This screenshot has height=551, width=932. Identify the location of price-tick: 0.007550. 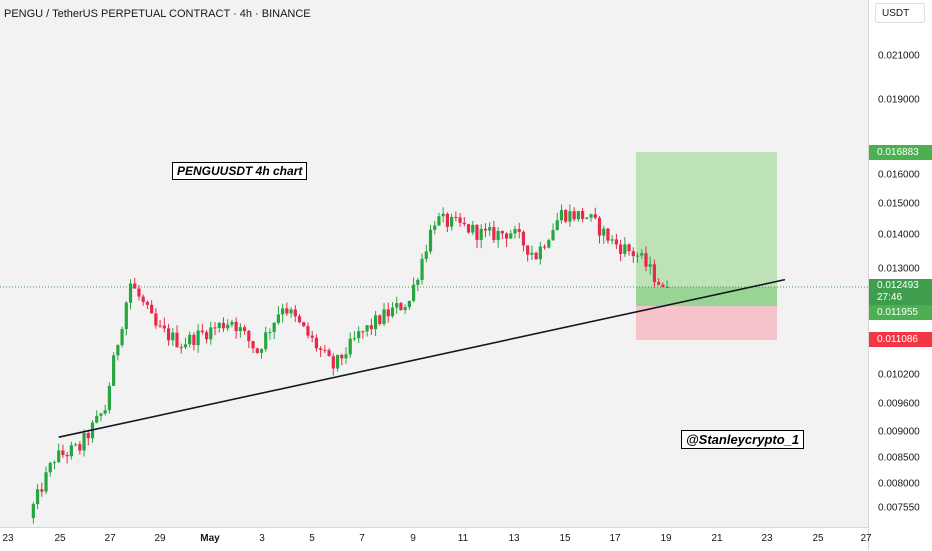
(899, 508).